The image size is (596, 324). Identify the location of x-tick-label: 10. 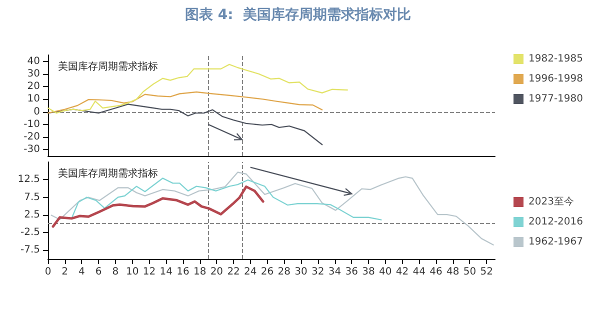
(132, 272).